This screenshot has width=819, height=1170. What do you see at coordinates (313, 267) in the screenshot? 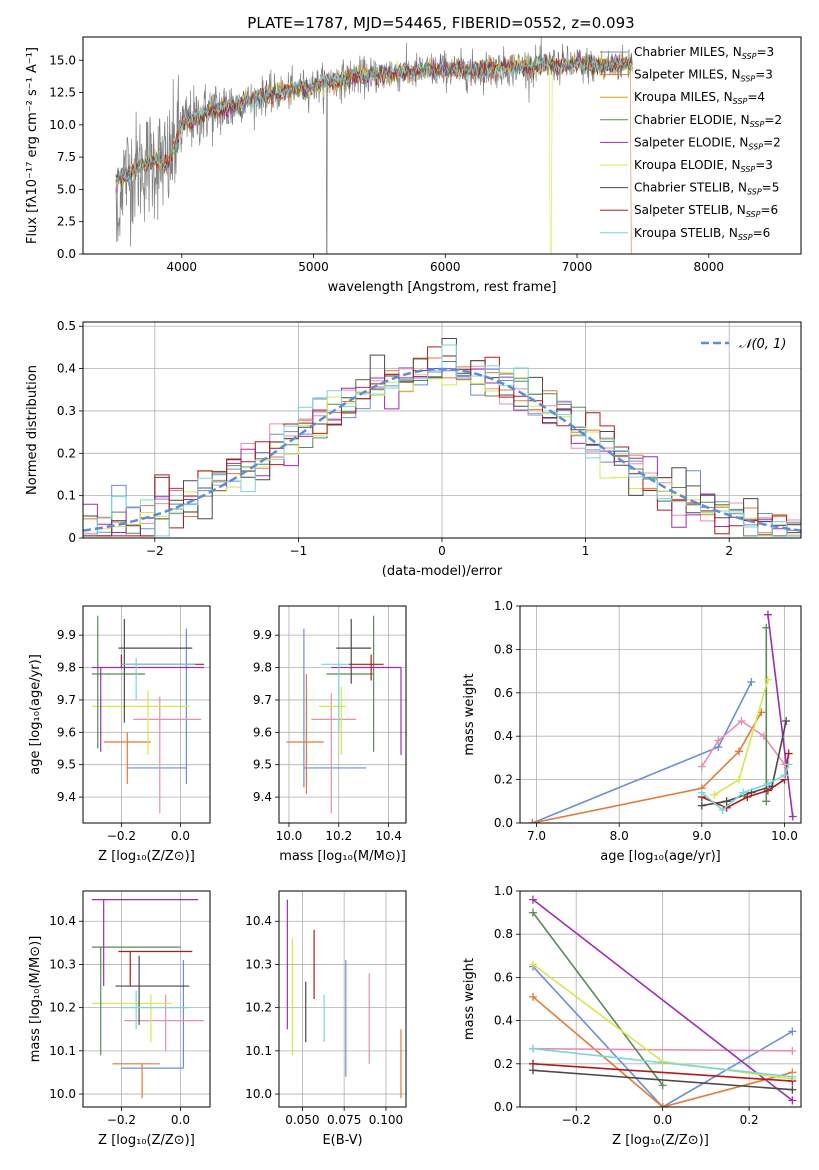
I see `x-tick-label: 5000` at bounding box center [313, 267].